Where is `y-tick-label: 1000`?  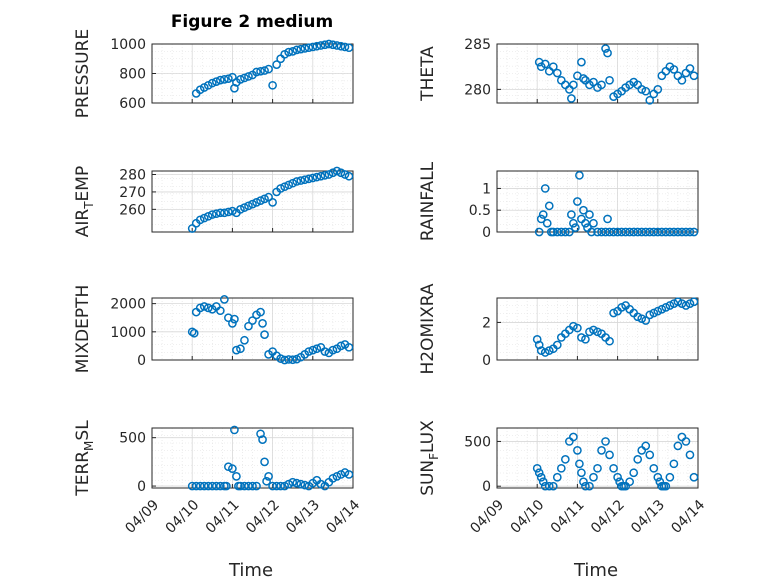
y-tick-label: 1000 is located at coordinates (128, 333).